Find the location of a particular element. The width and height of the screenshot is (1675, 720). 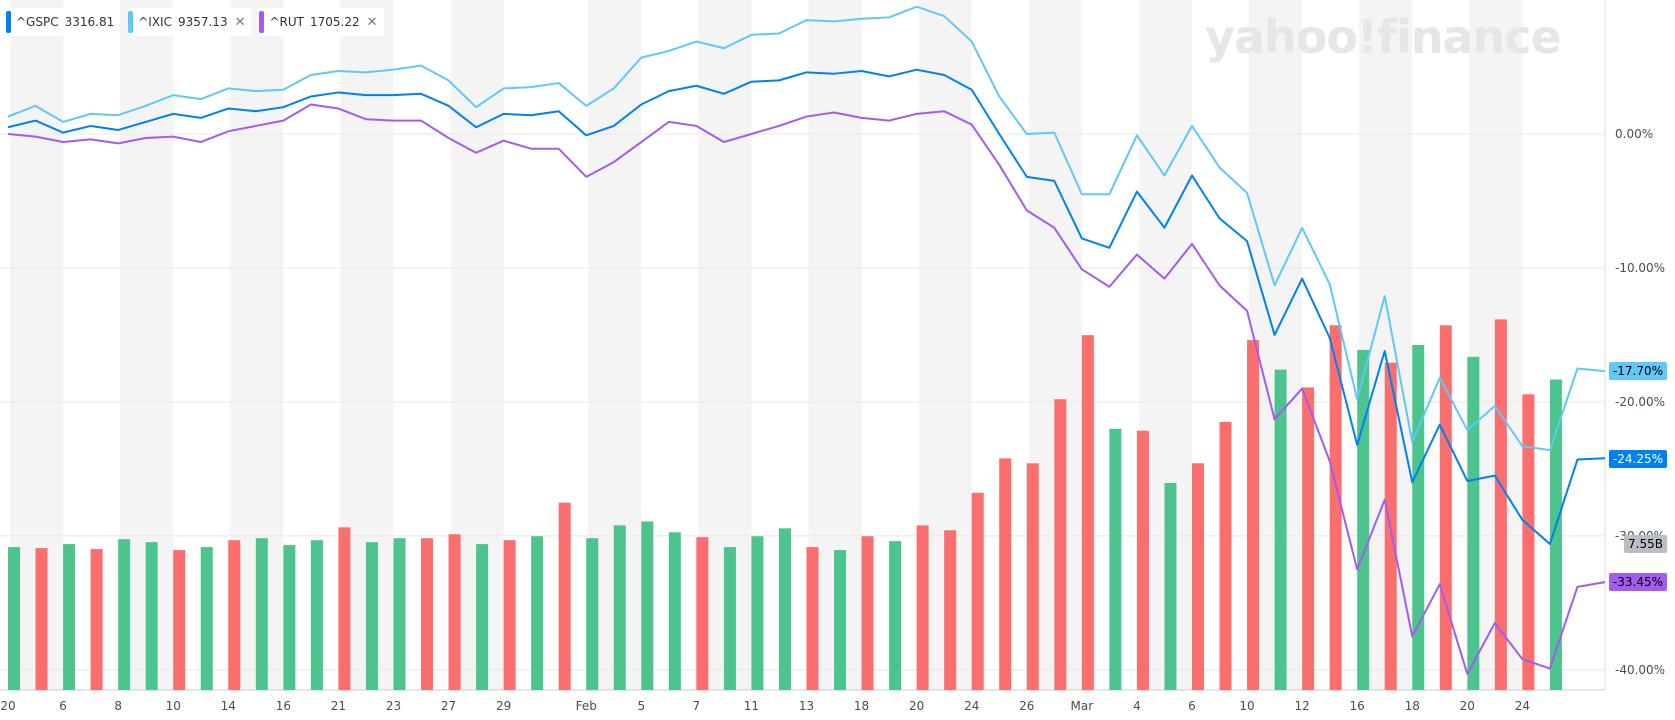

x-tick-label: 27 is located at coordinates (448, 706).